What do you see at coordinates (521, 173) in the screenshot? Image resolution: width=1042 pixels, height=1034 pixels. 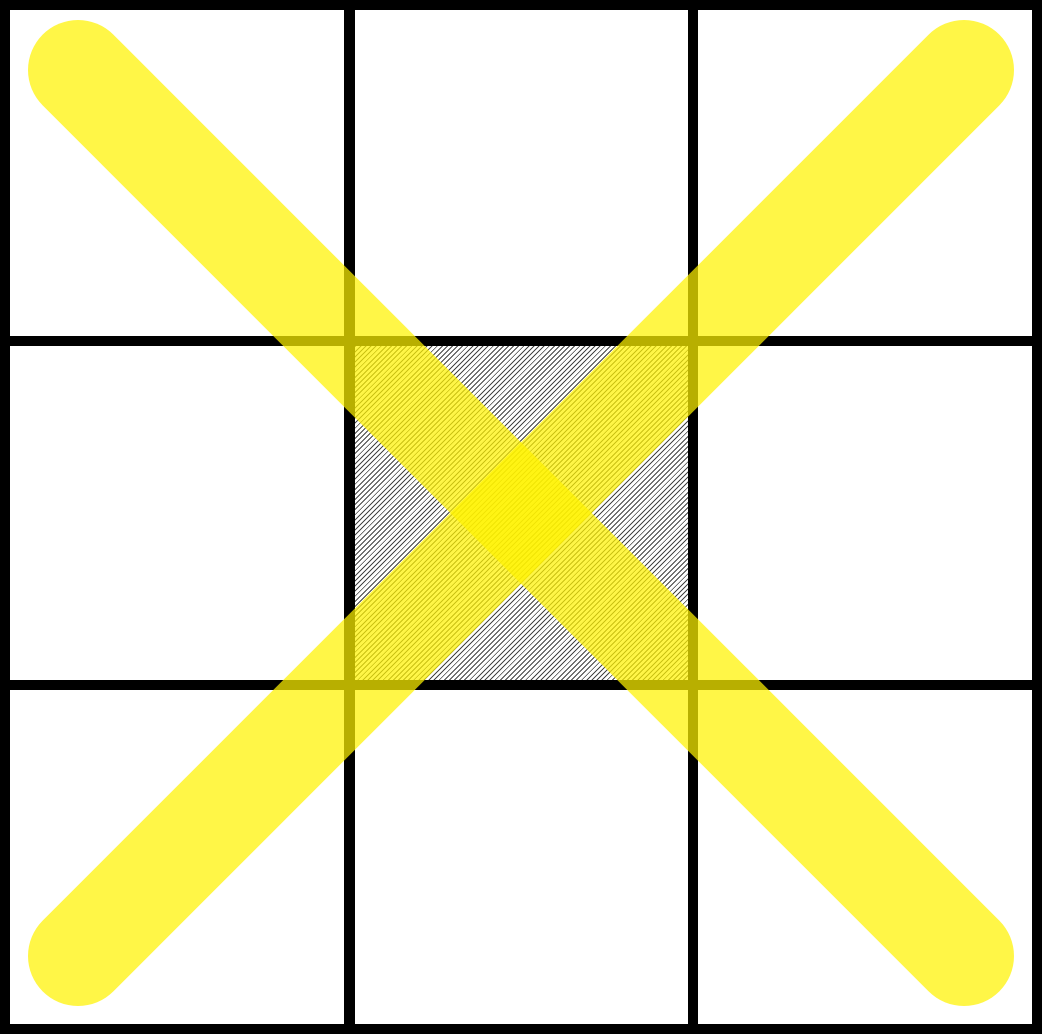 I see `cell-top-center` at bounding box center [521, 173].